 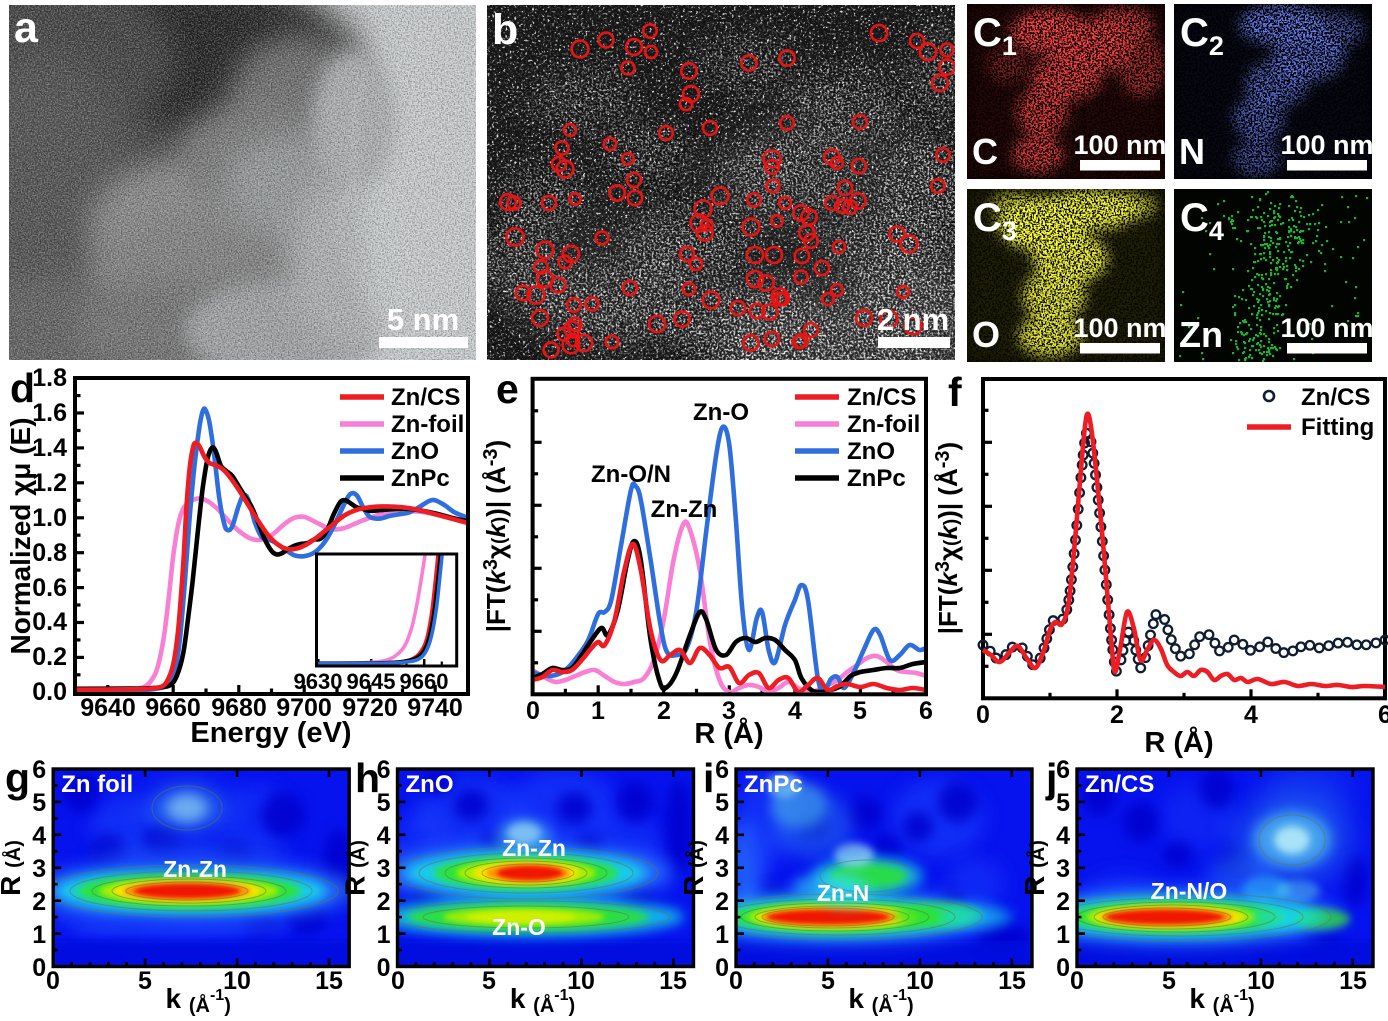 I want to click on svg-text: j, so click(x=1051, y=778).